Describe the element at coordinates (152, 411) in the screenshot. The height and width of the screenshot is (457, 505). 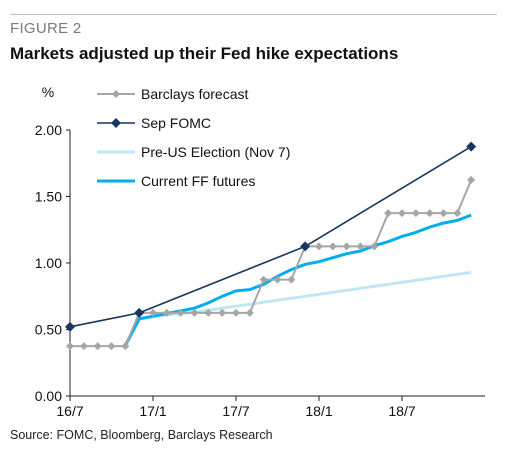
I see `x-tick-label: 17/1` at that location.